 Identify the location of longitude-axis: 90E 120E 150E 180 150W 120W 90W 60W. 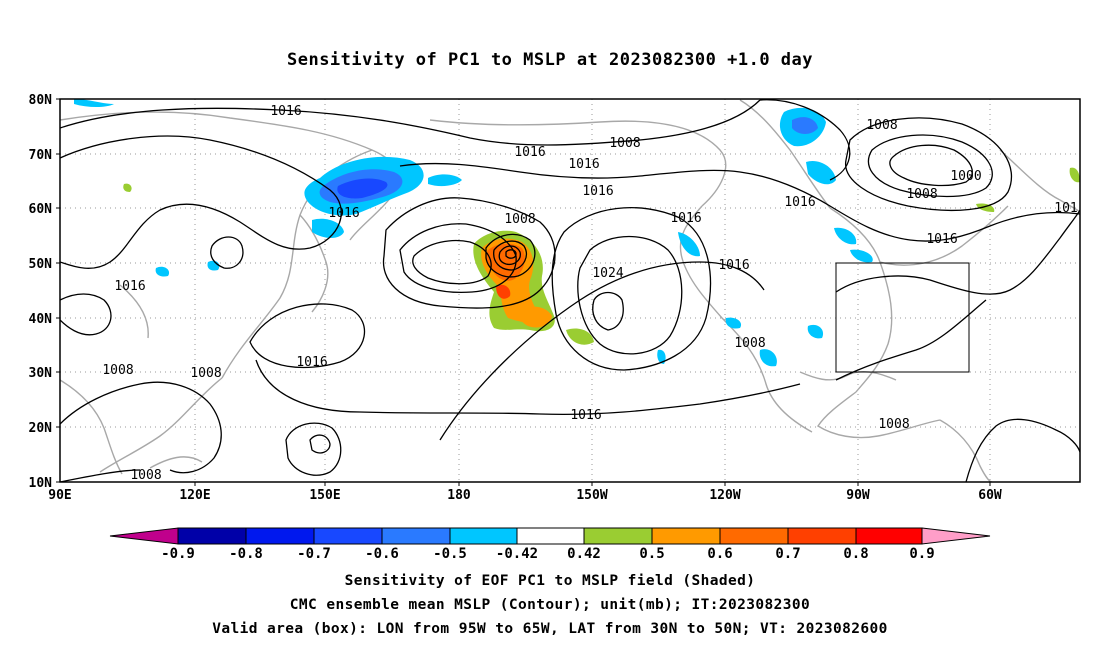
(525, 495).